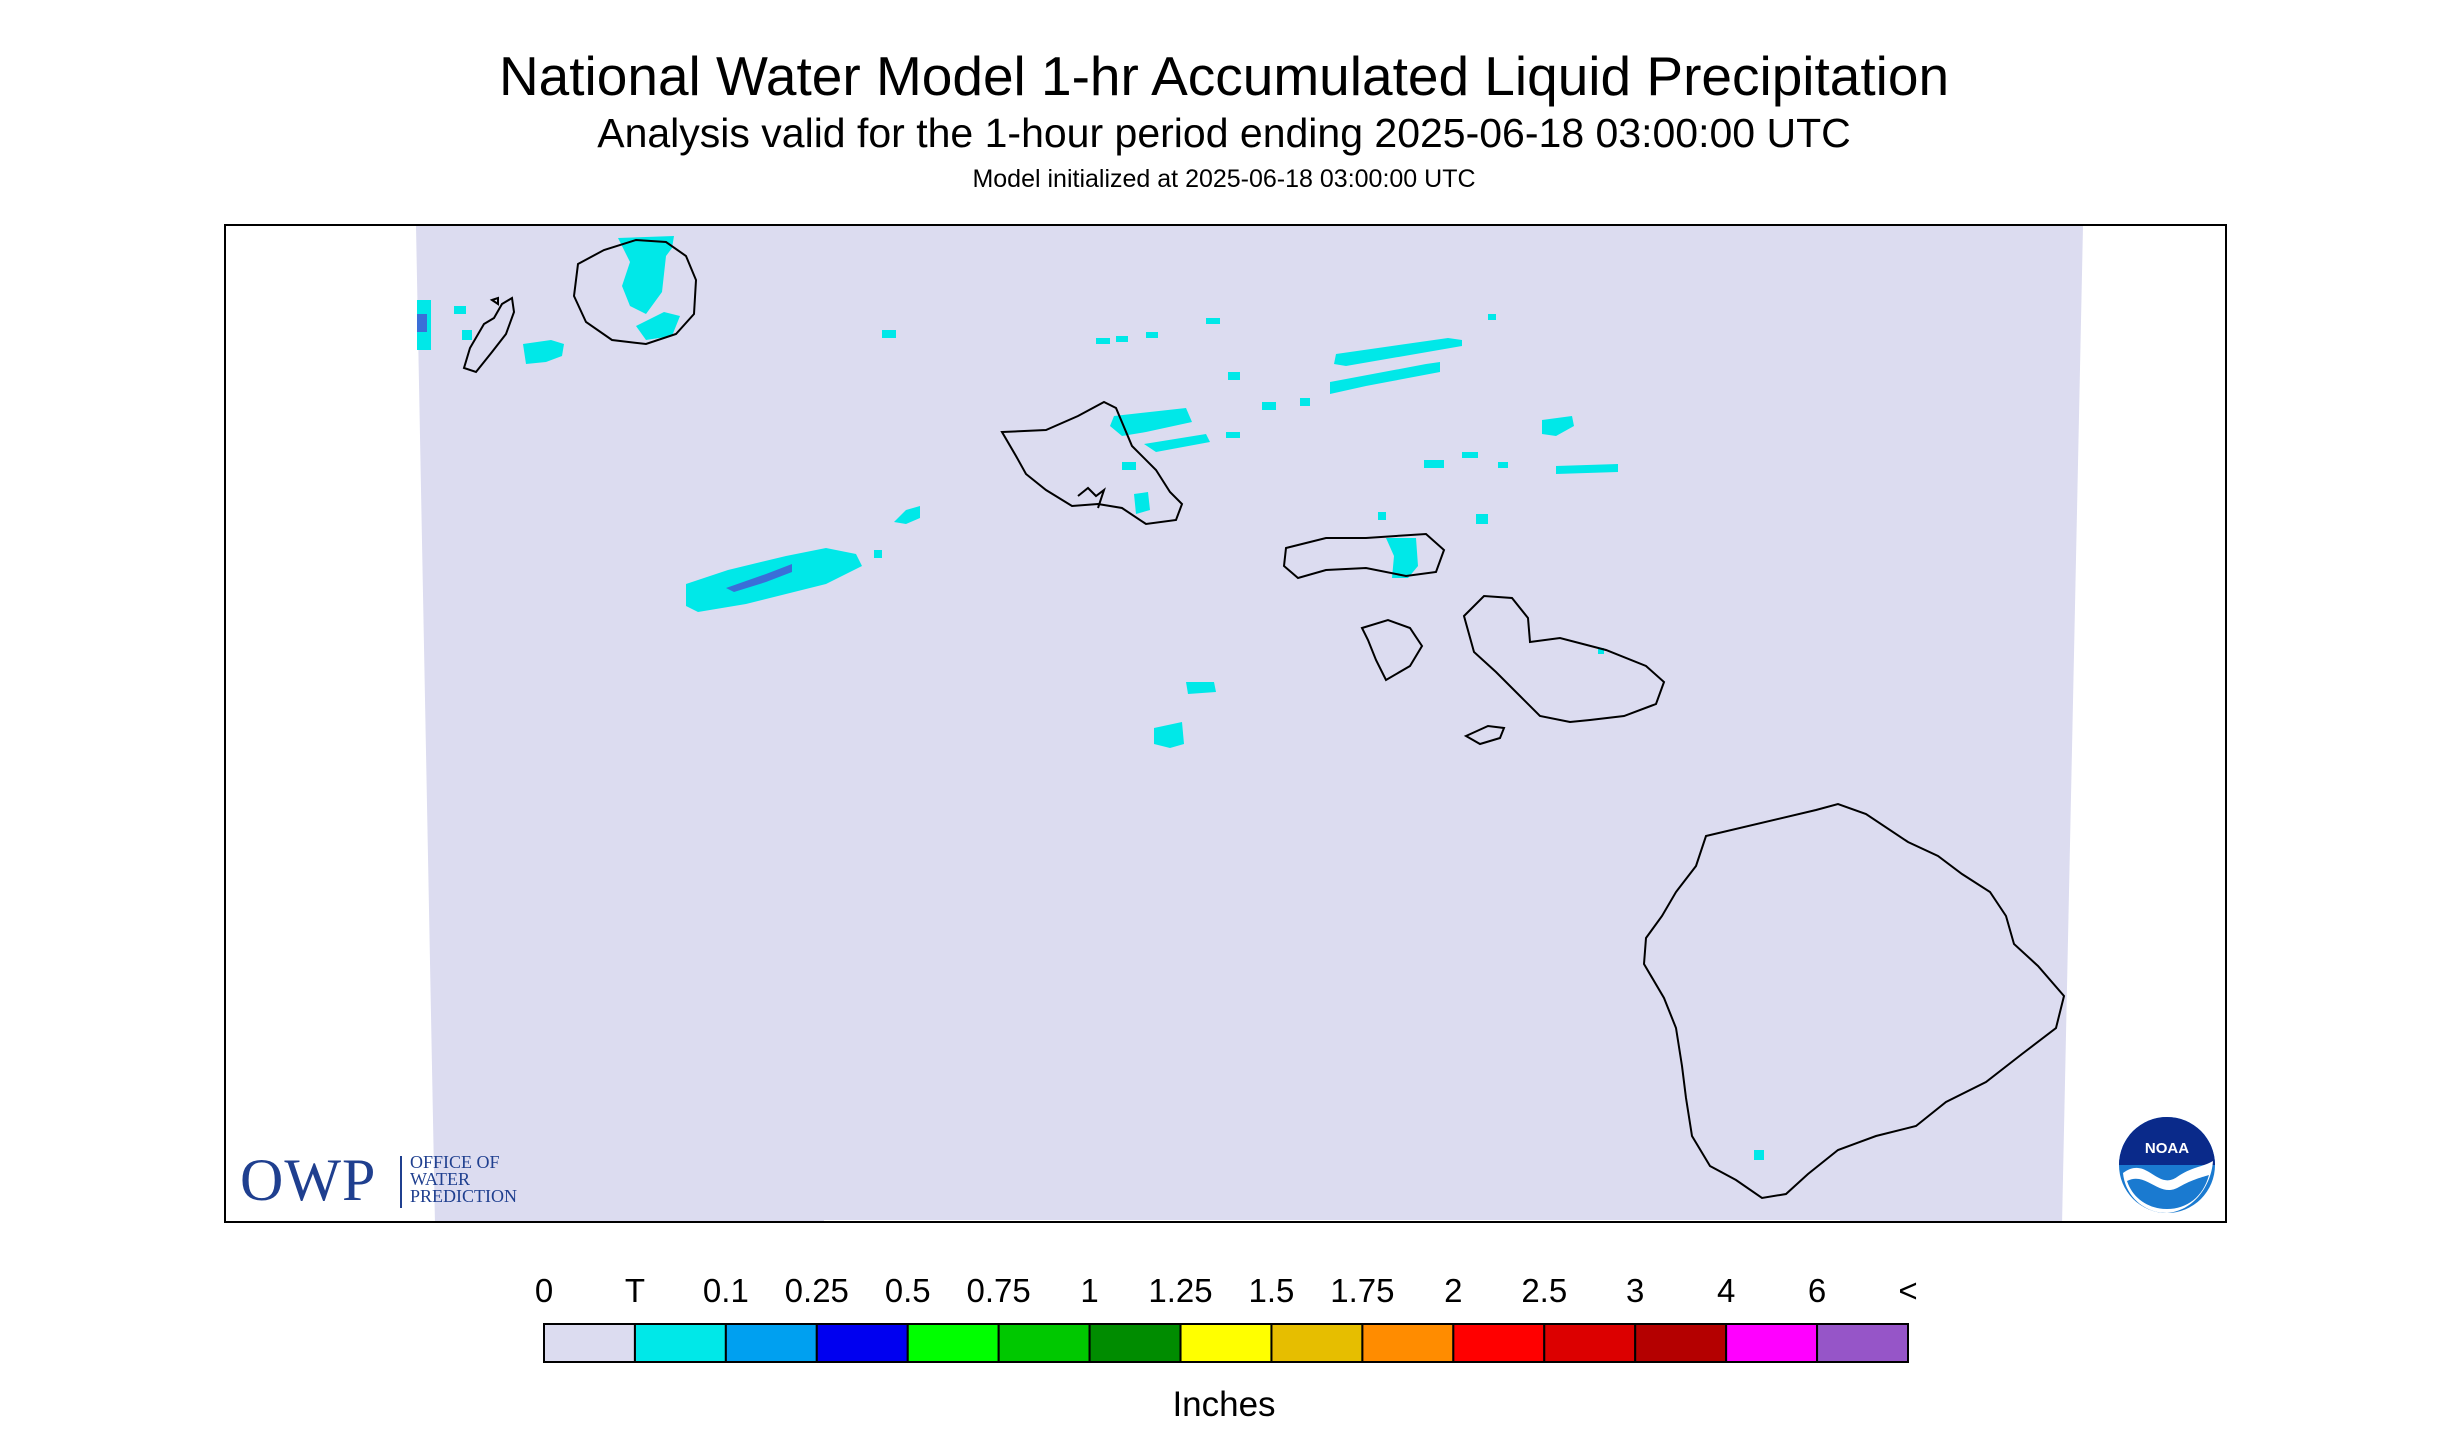 The image size is (2448, 1448). I want to click on noaa-logo-label: NOAA, so click(2167, 1148).